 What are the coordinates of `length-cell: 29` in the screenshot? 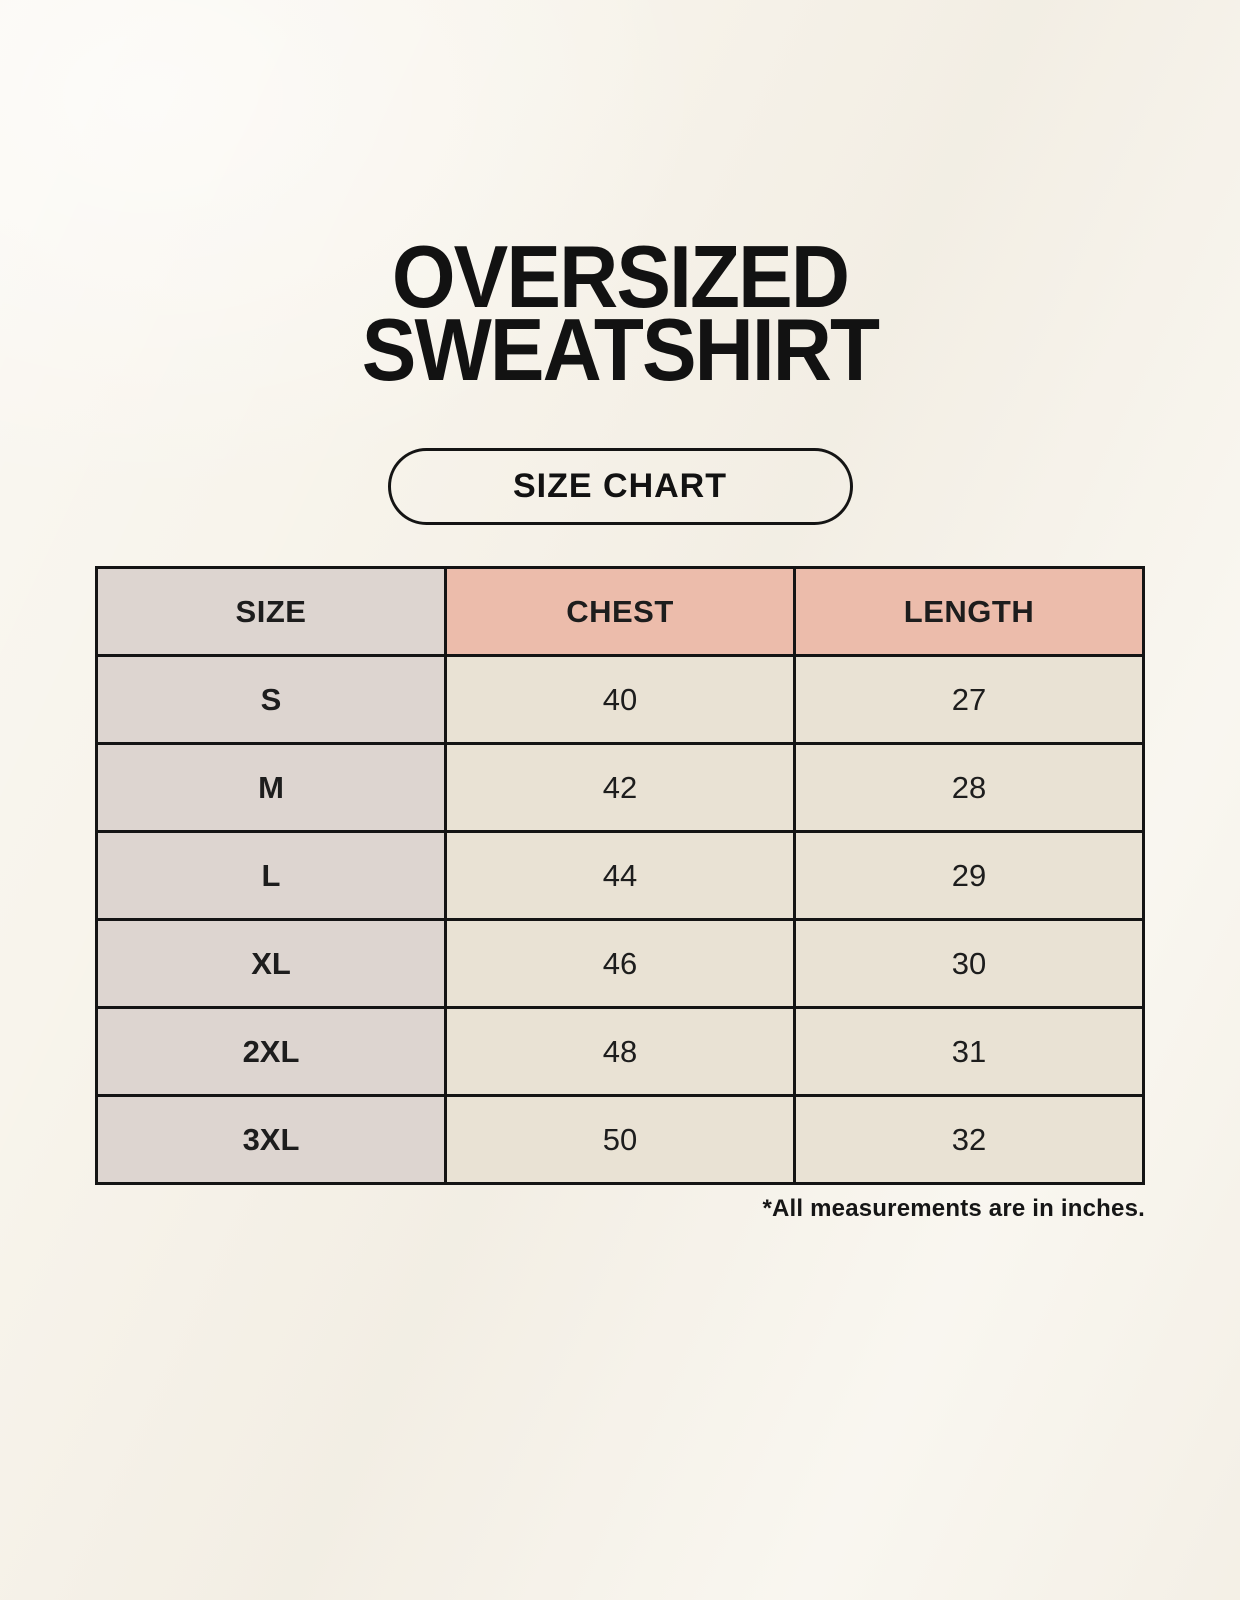 It's located at (969, 875).